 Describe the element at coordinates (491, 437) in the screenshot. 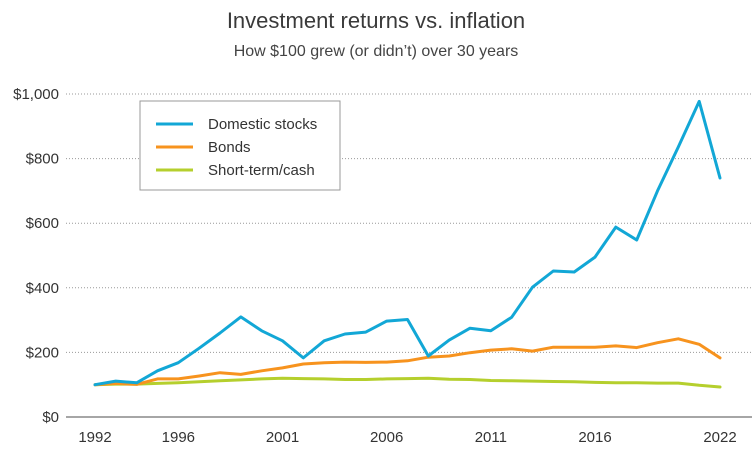

I see `x-tick-label: 2011` at that location.